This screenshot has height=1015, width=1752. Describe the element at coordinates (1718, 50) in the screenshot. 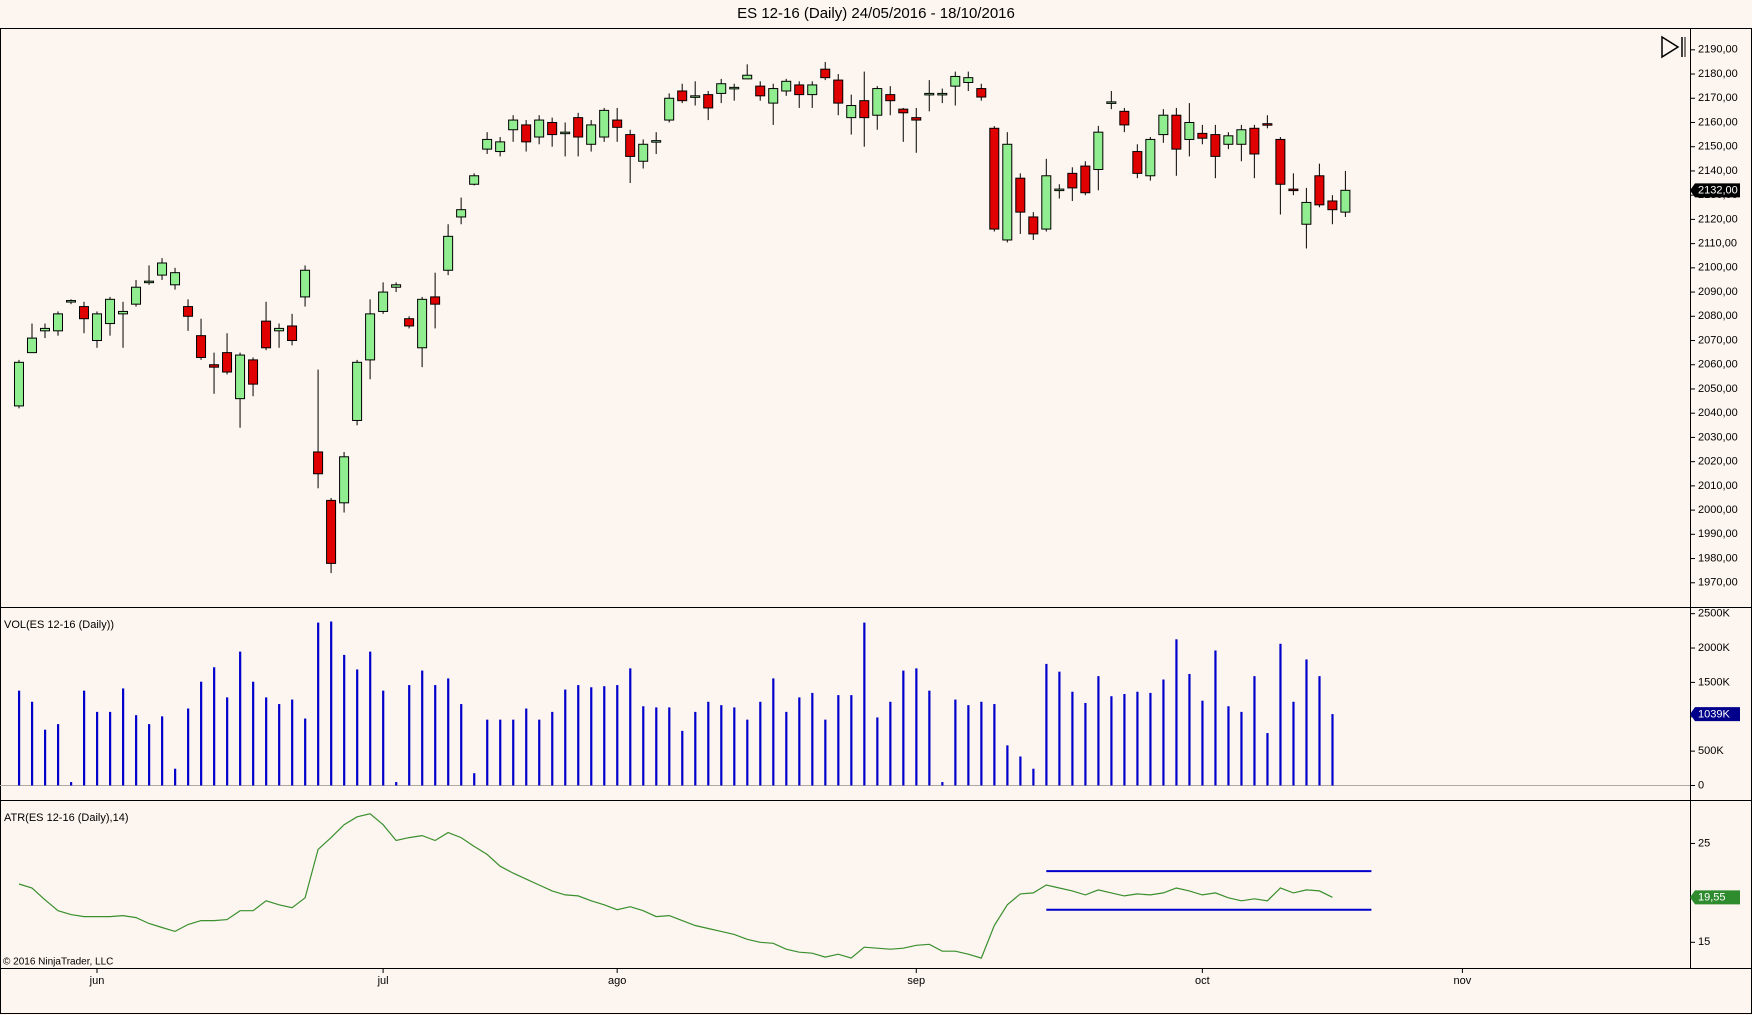

I see `y-tick-label: 2190,00` at that location.